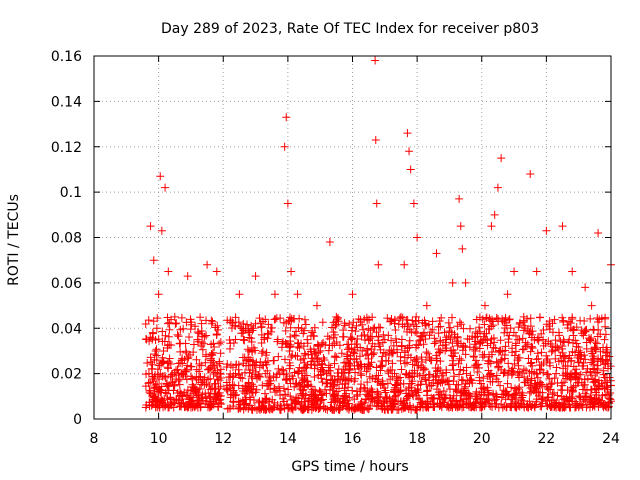 This screenshot has height=480, width=640. I want to click on y-tick-labels: 0 0.02 0.04 0.06 0.08 0.1 0.12 0.14 0.16, so click(66, 238).